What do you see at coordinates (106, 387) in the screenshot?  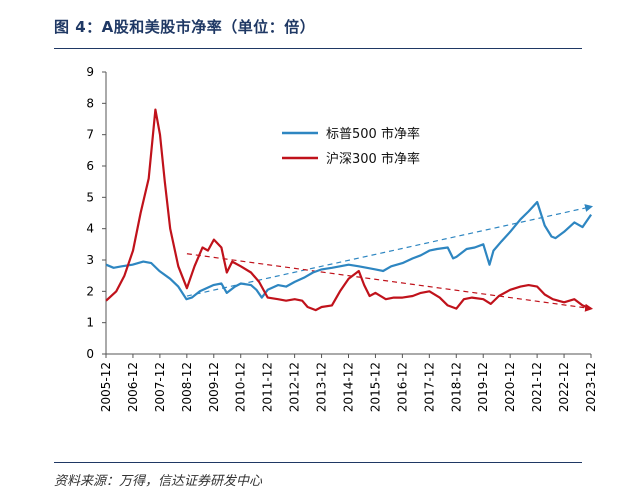 I see `x-tick-label: 2005-12` at bounding box center [106, 387].